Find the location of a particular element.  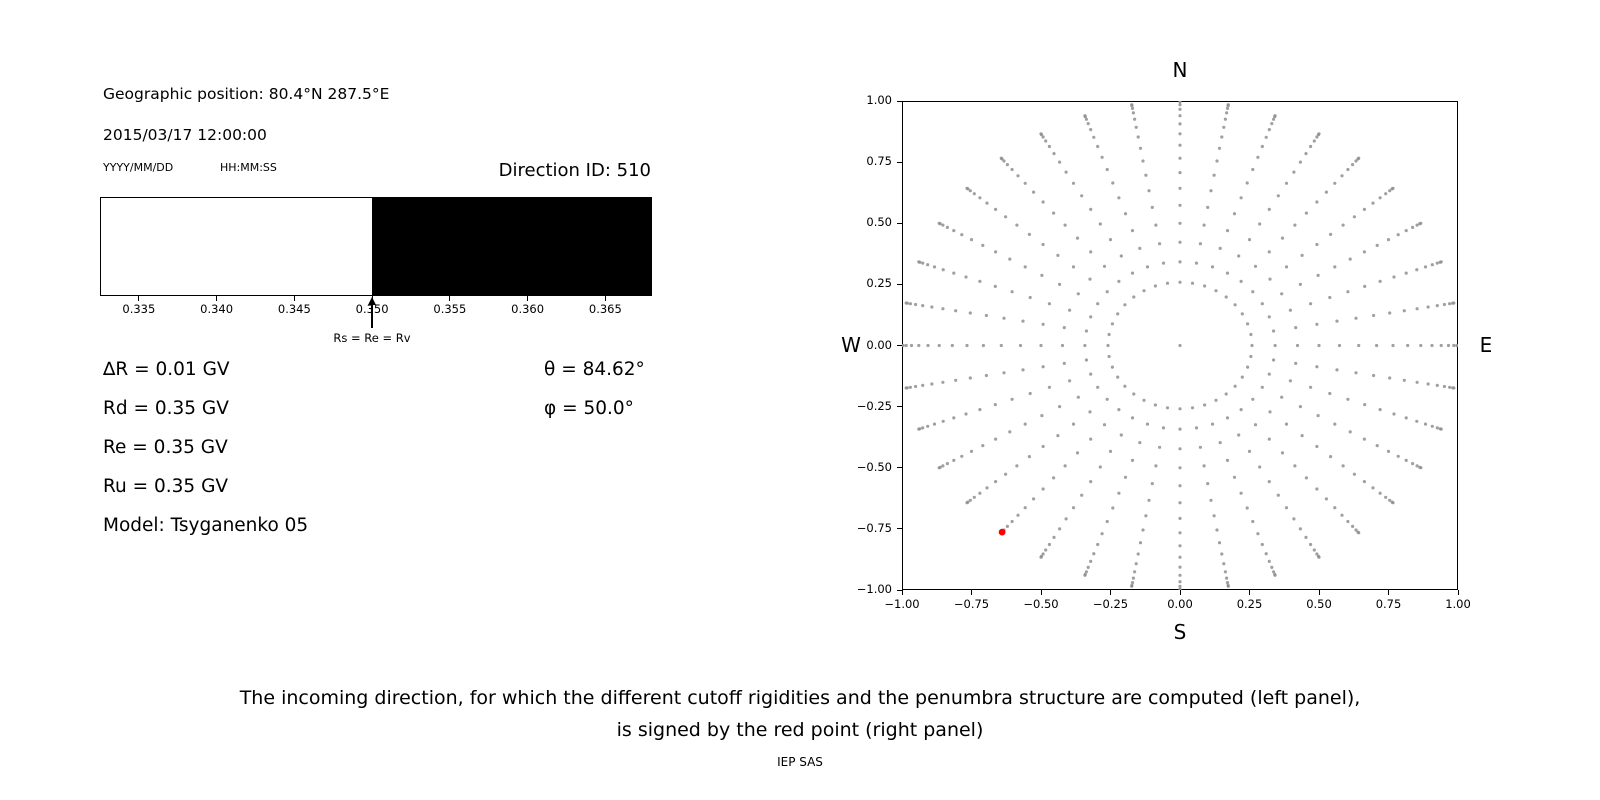

x-tick-label: −0.50 is located at coordinates (1041, 604).